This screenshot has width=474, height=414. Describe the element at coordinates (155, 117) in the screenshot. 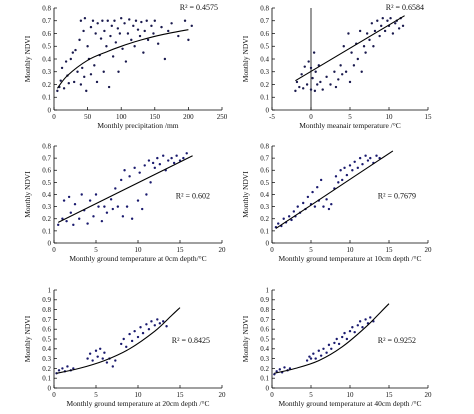

I see `x-tick-label: 150` at that location.